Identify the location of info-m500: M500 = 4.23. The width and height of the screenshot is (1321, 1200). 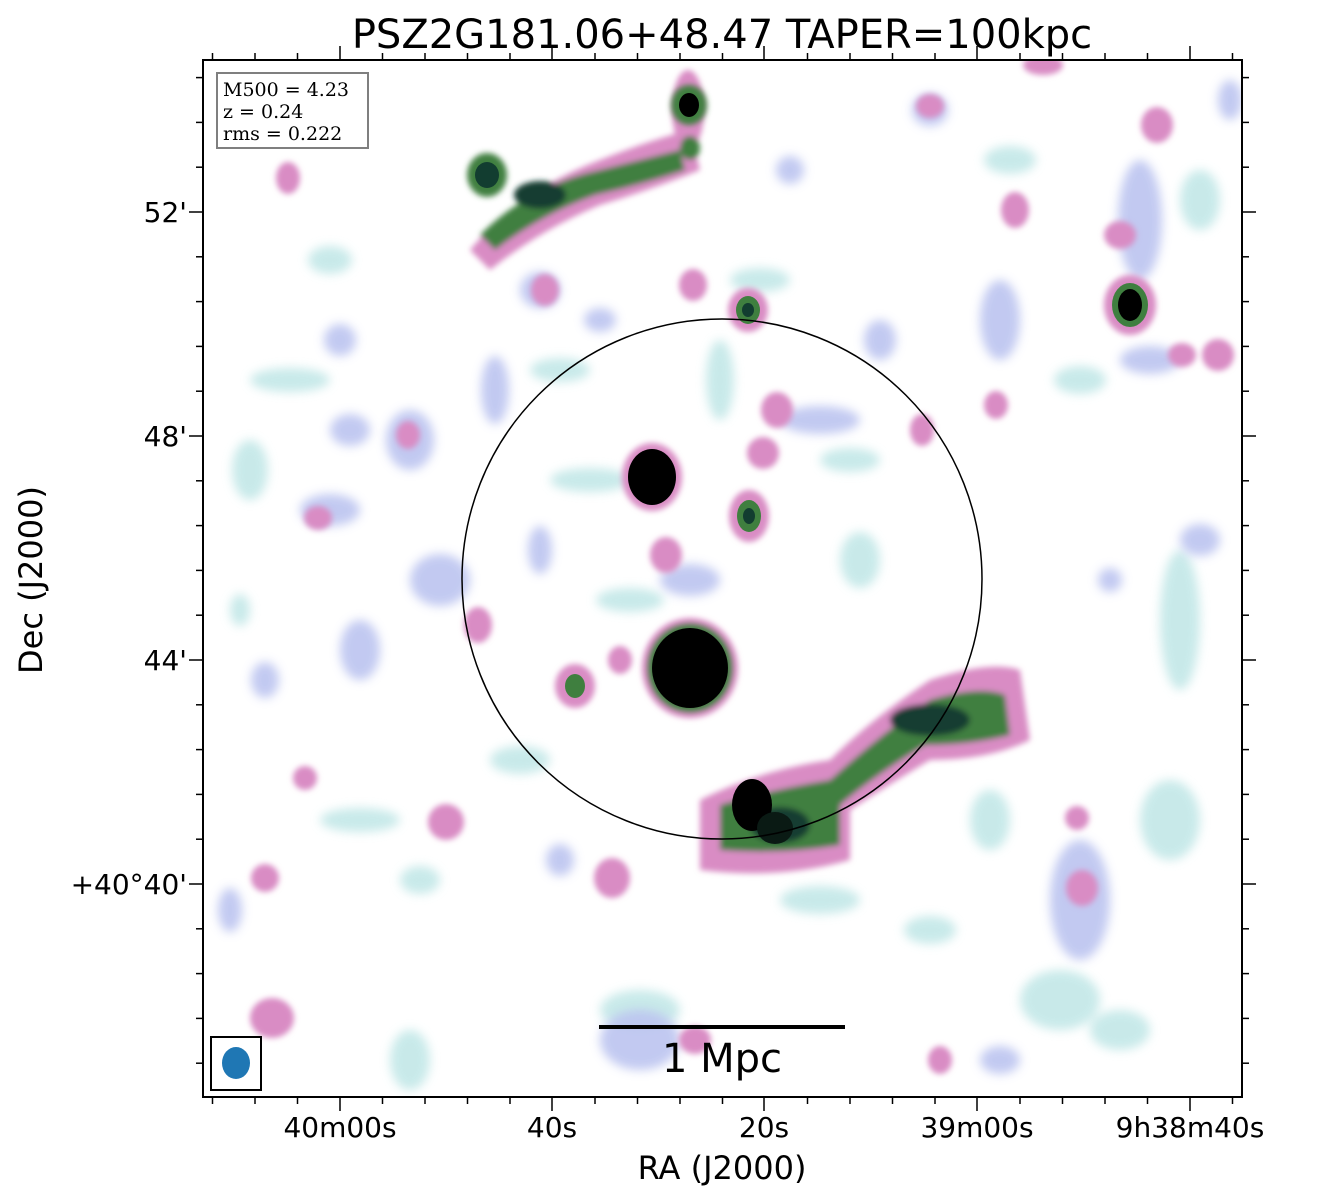
(286, 90).